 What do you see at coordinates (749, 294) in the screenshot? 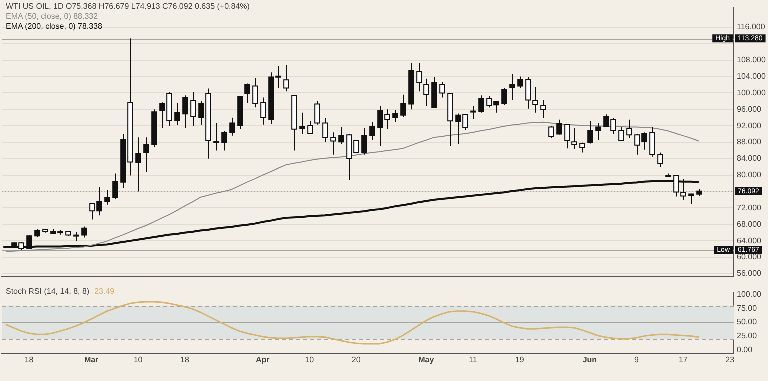
I see `y-tick-label: 100.00` at bounding box center [749, 294].